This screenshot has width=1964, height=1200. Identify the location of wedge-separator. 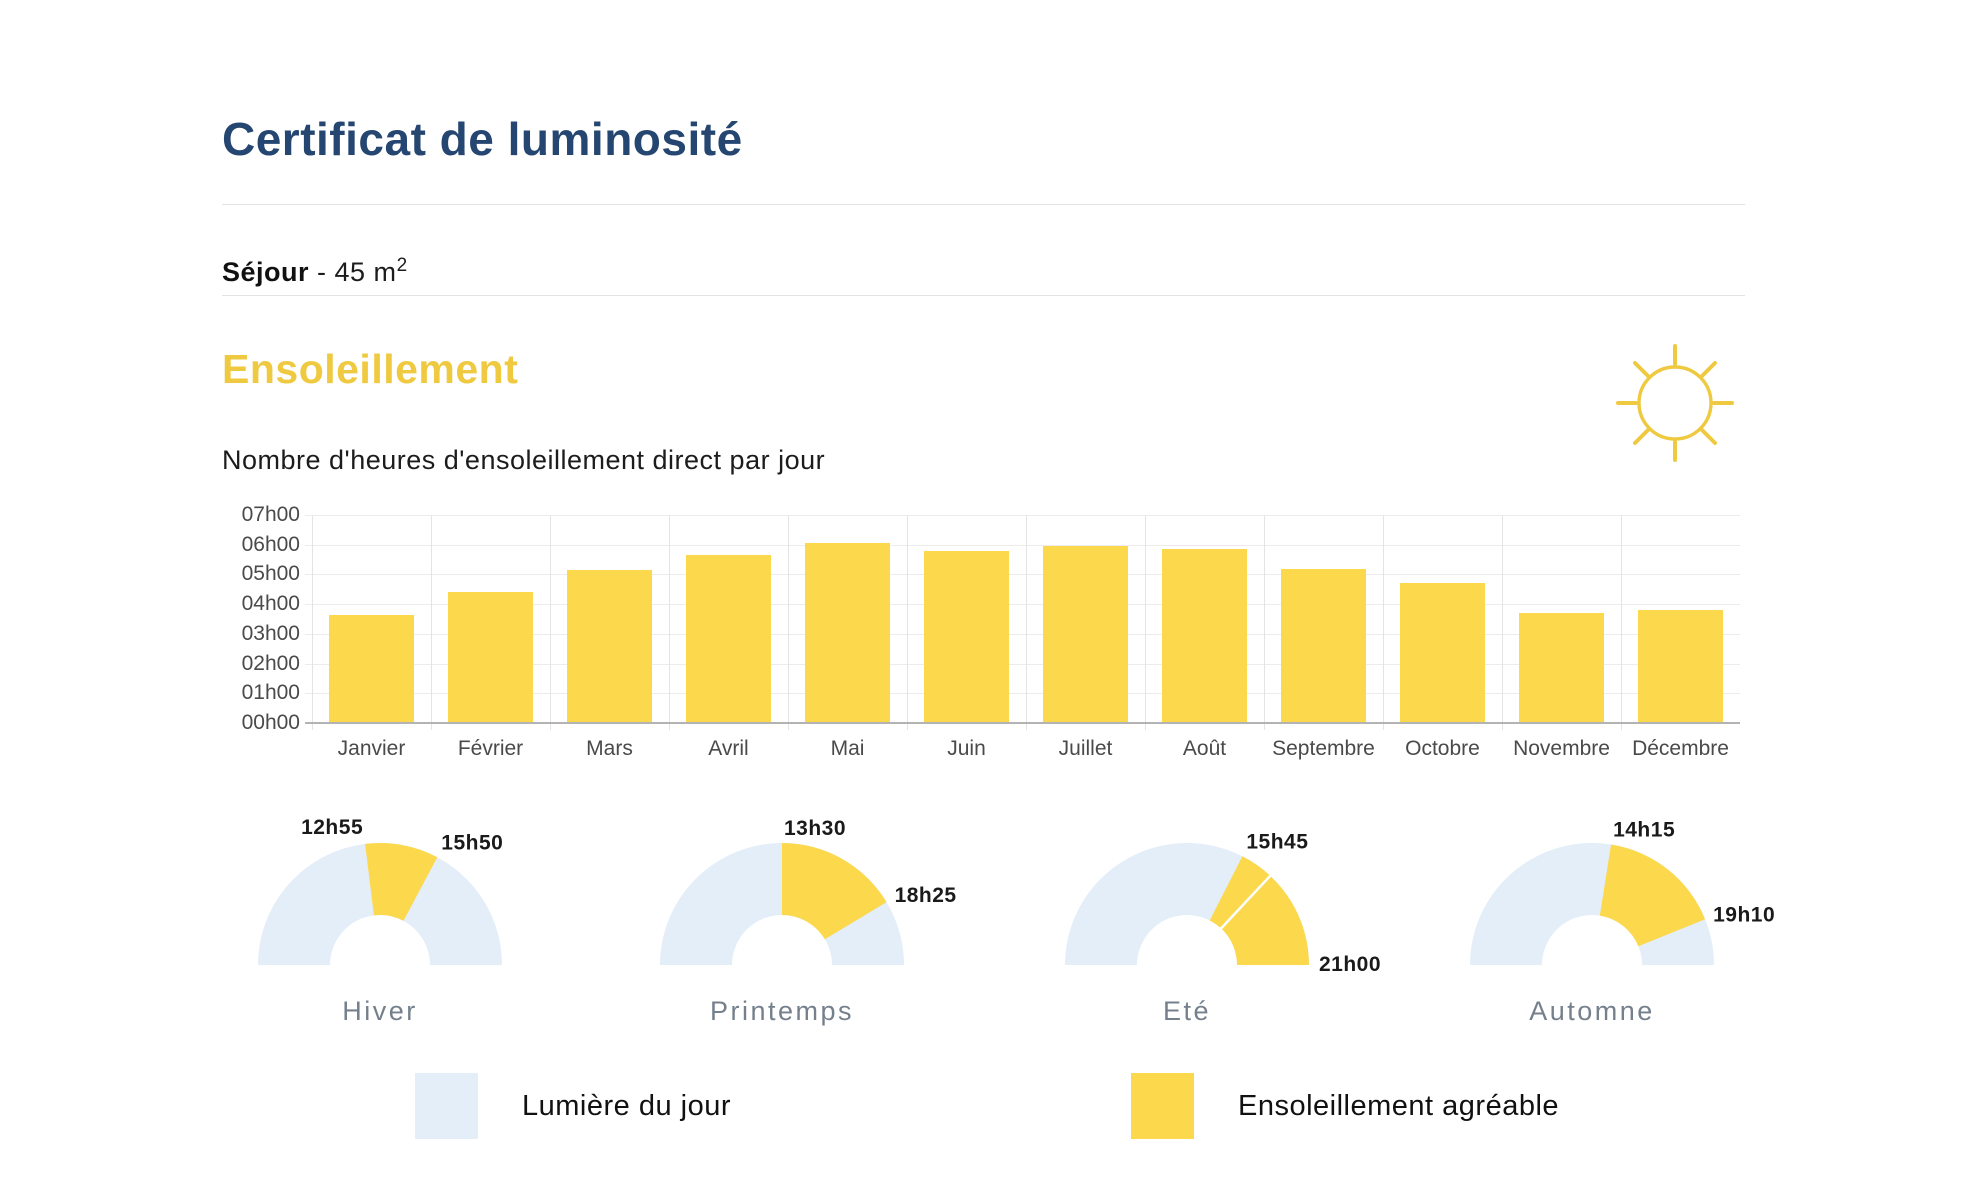
(1245, 902).